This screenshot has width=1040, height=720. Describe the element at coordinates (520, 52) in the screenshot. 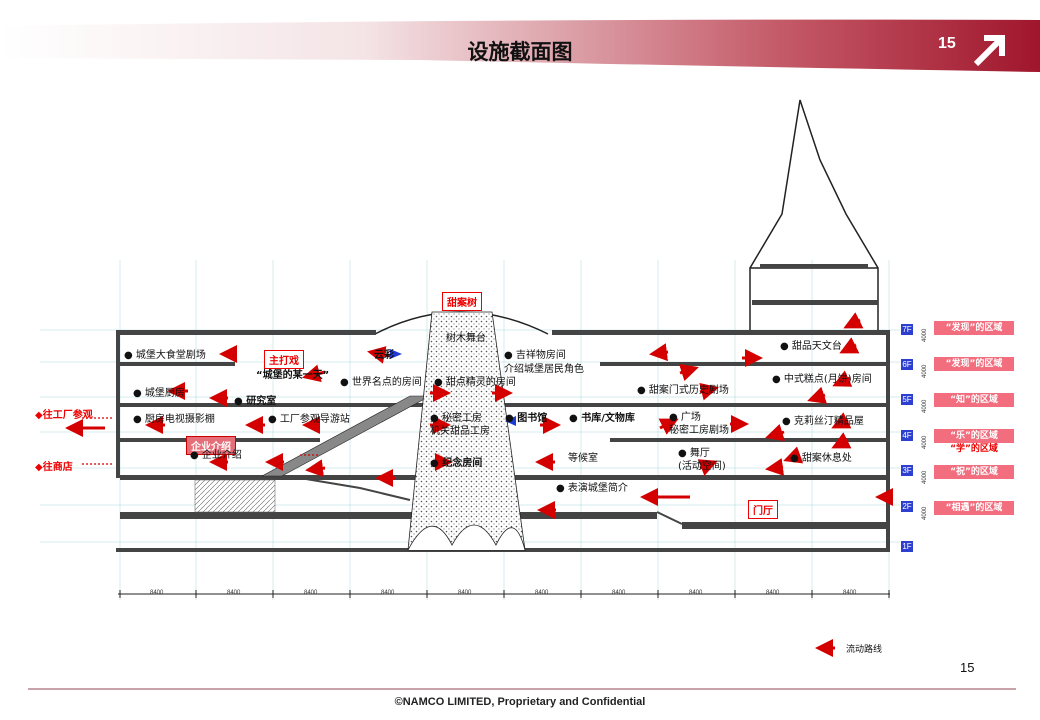

I see `page-title: 设施截面图` at that location.